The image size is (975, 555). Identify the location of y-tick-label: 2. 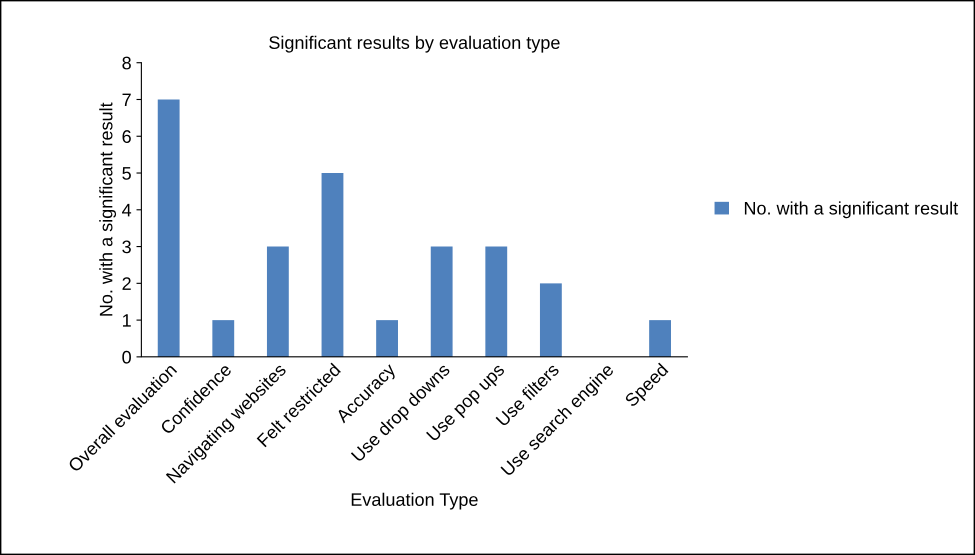
(126, 283).